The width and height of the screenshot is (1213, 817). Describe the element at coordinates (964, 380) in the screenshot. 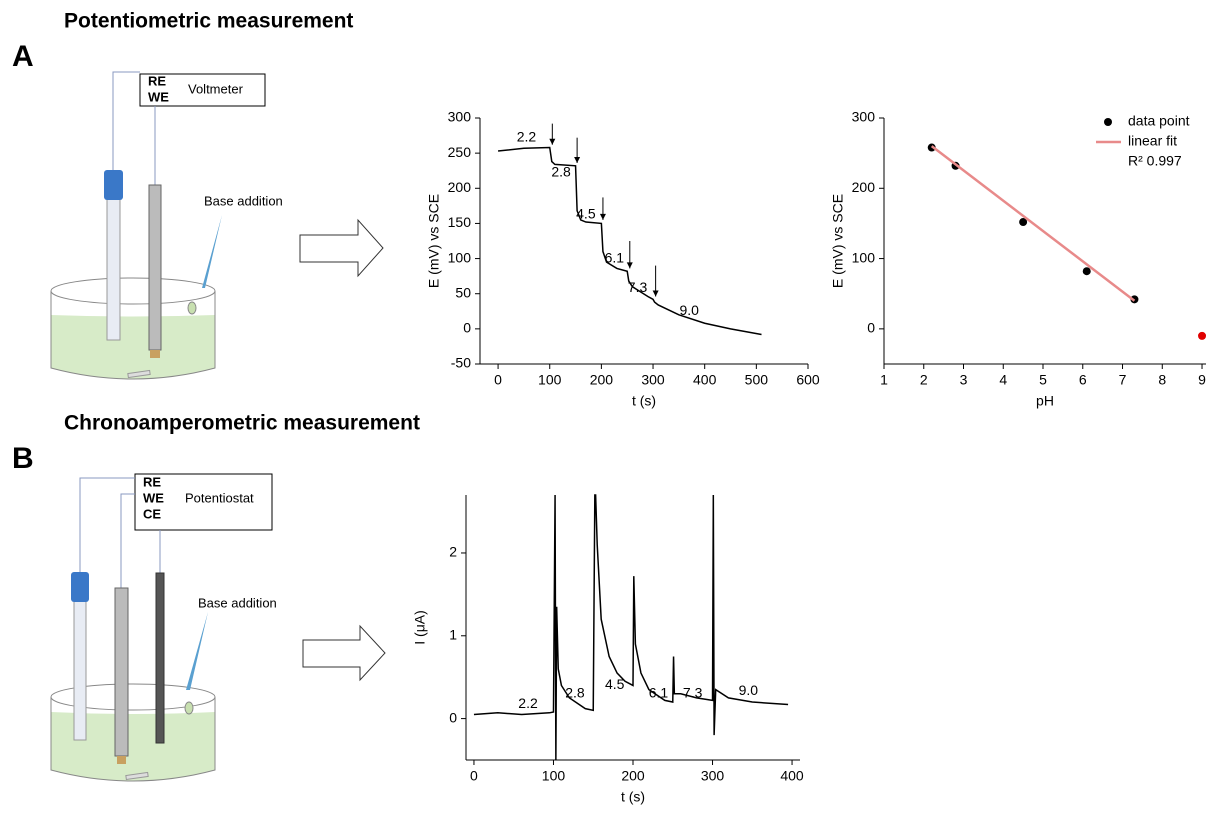

I see `x-tick-label: 3` at that location.